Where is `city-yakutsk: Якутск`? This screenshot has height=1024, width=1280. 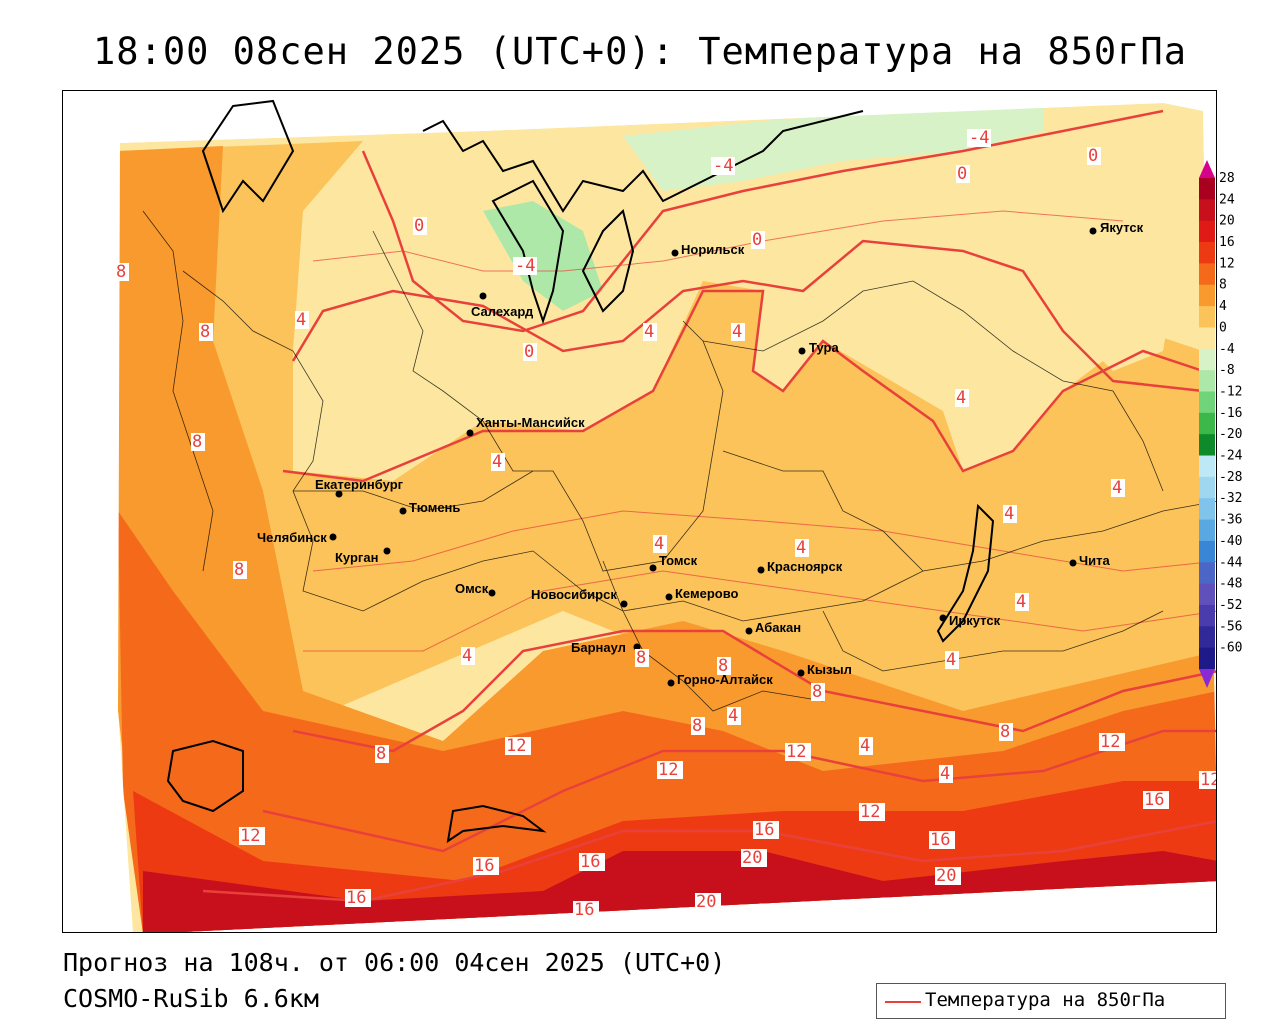 city-yakutsk: Якутск is located at coordinates (1116, 227).